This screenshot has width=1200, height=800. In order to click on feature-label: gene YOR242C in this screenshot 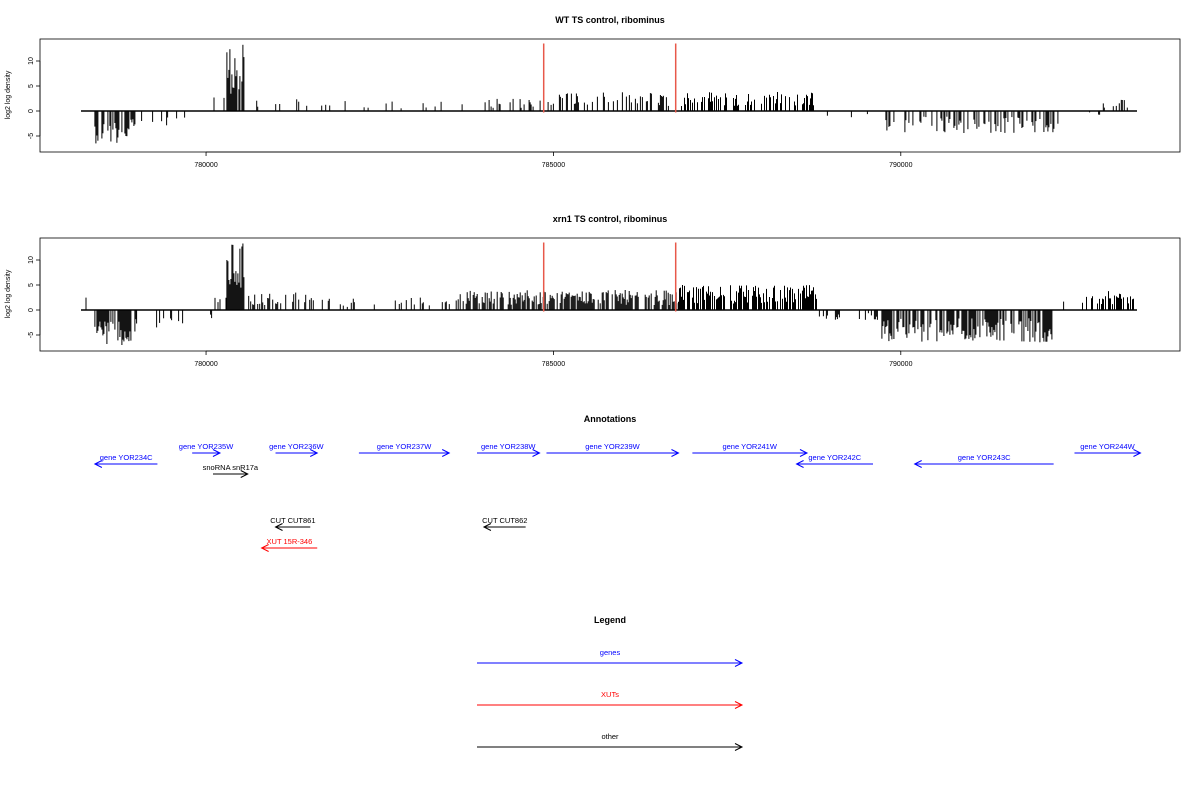, I will do `click(834, 457)`.